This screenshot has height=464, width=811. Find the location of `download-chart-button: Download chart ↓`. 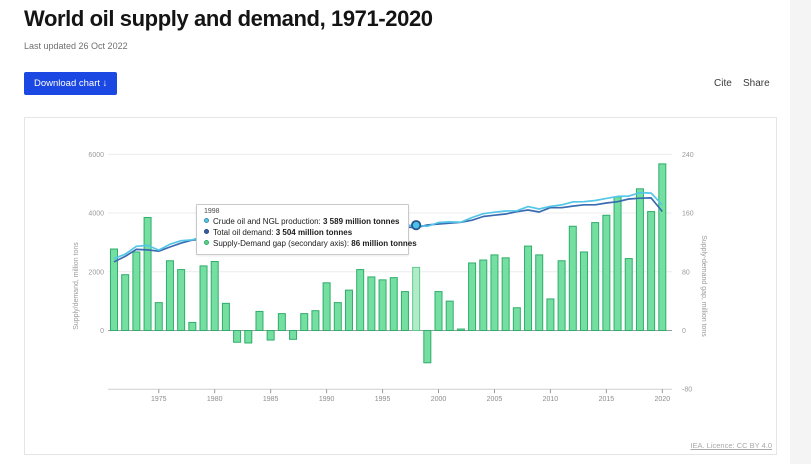

download-chart-button: Download chart ↓ is located at coordinates (71, 83).